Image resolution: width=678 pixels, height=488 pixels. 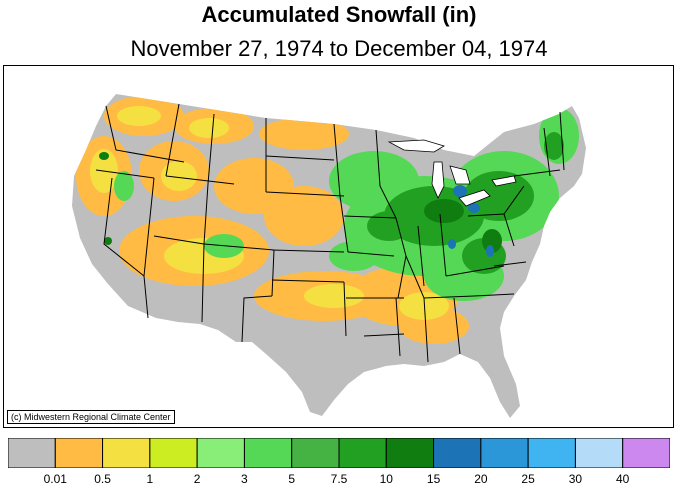 What do you see at coordinates (55, 479) in the screenshot?
I see `legend-label: 0.01` at bounding box center [55, 479].